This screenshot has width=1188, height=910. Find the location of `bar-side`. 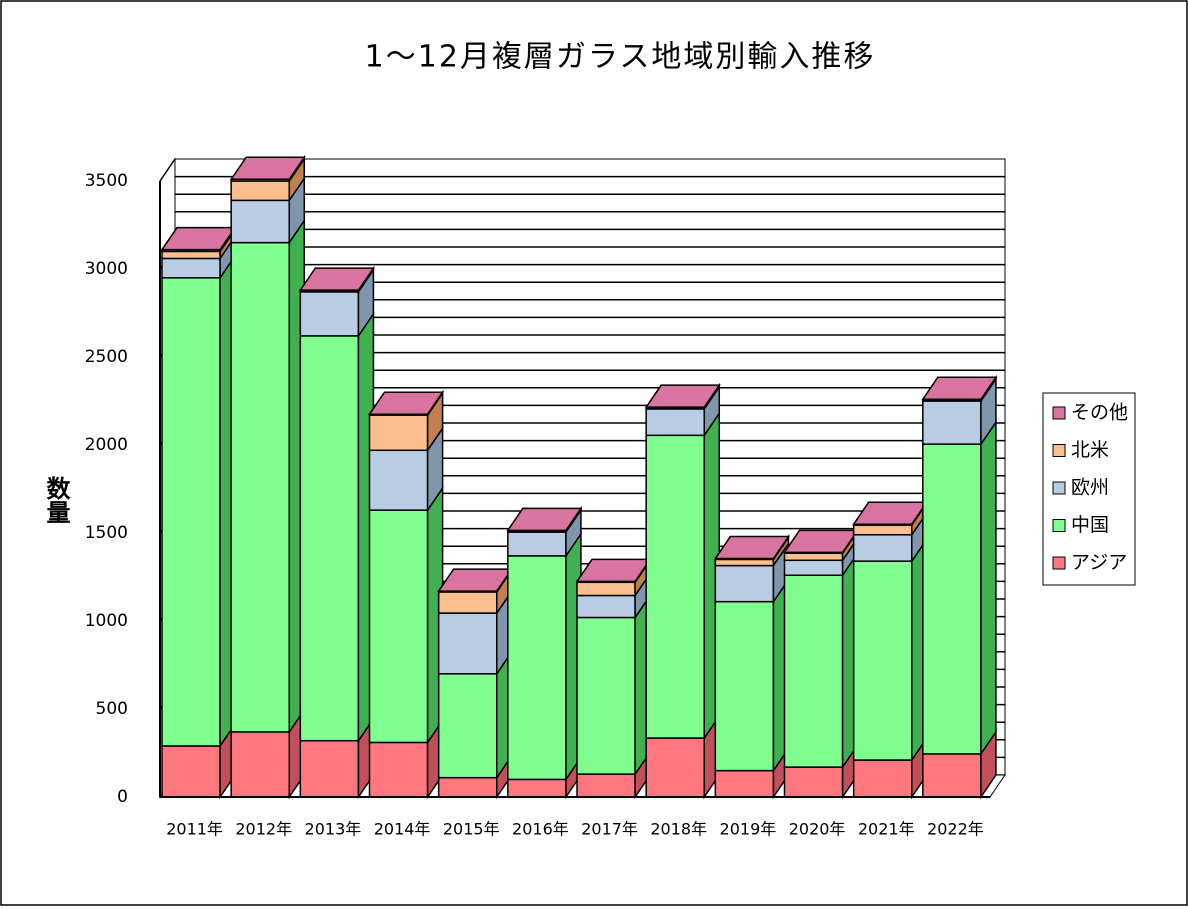

bar-side is located at coordinates (988, 588).